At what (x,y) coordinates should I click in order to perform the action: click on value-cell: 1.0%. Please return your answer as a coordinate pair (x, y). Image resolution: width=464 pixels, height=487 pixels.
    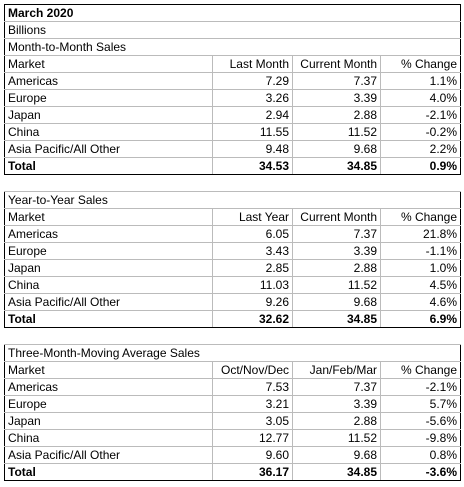
    Looking at the image, I should click on (420, 268).